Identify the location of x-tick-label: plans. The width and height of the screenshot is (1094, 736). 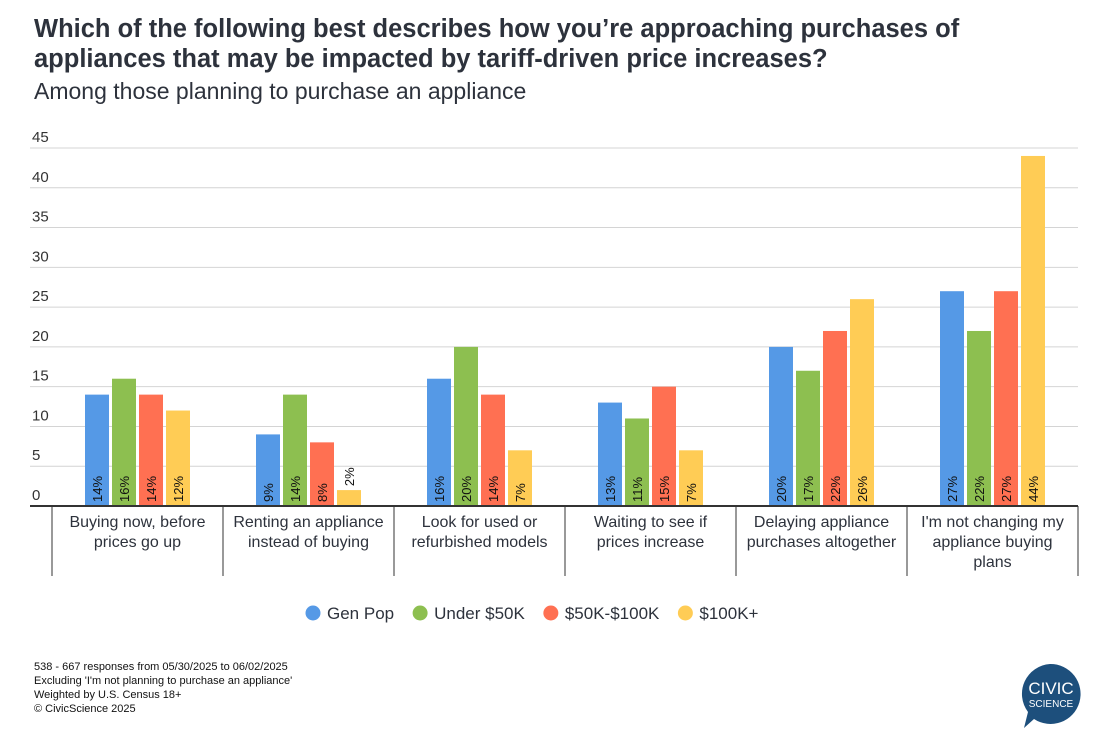
(992, 562).